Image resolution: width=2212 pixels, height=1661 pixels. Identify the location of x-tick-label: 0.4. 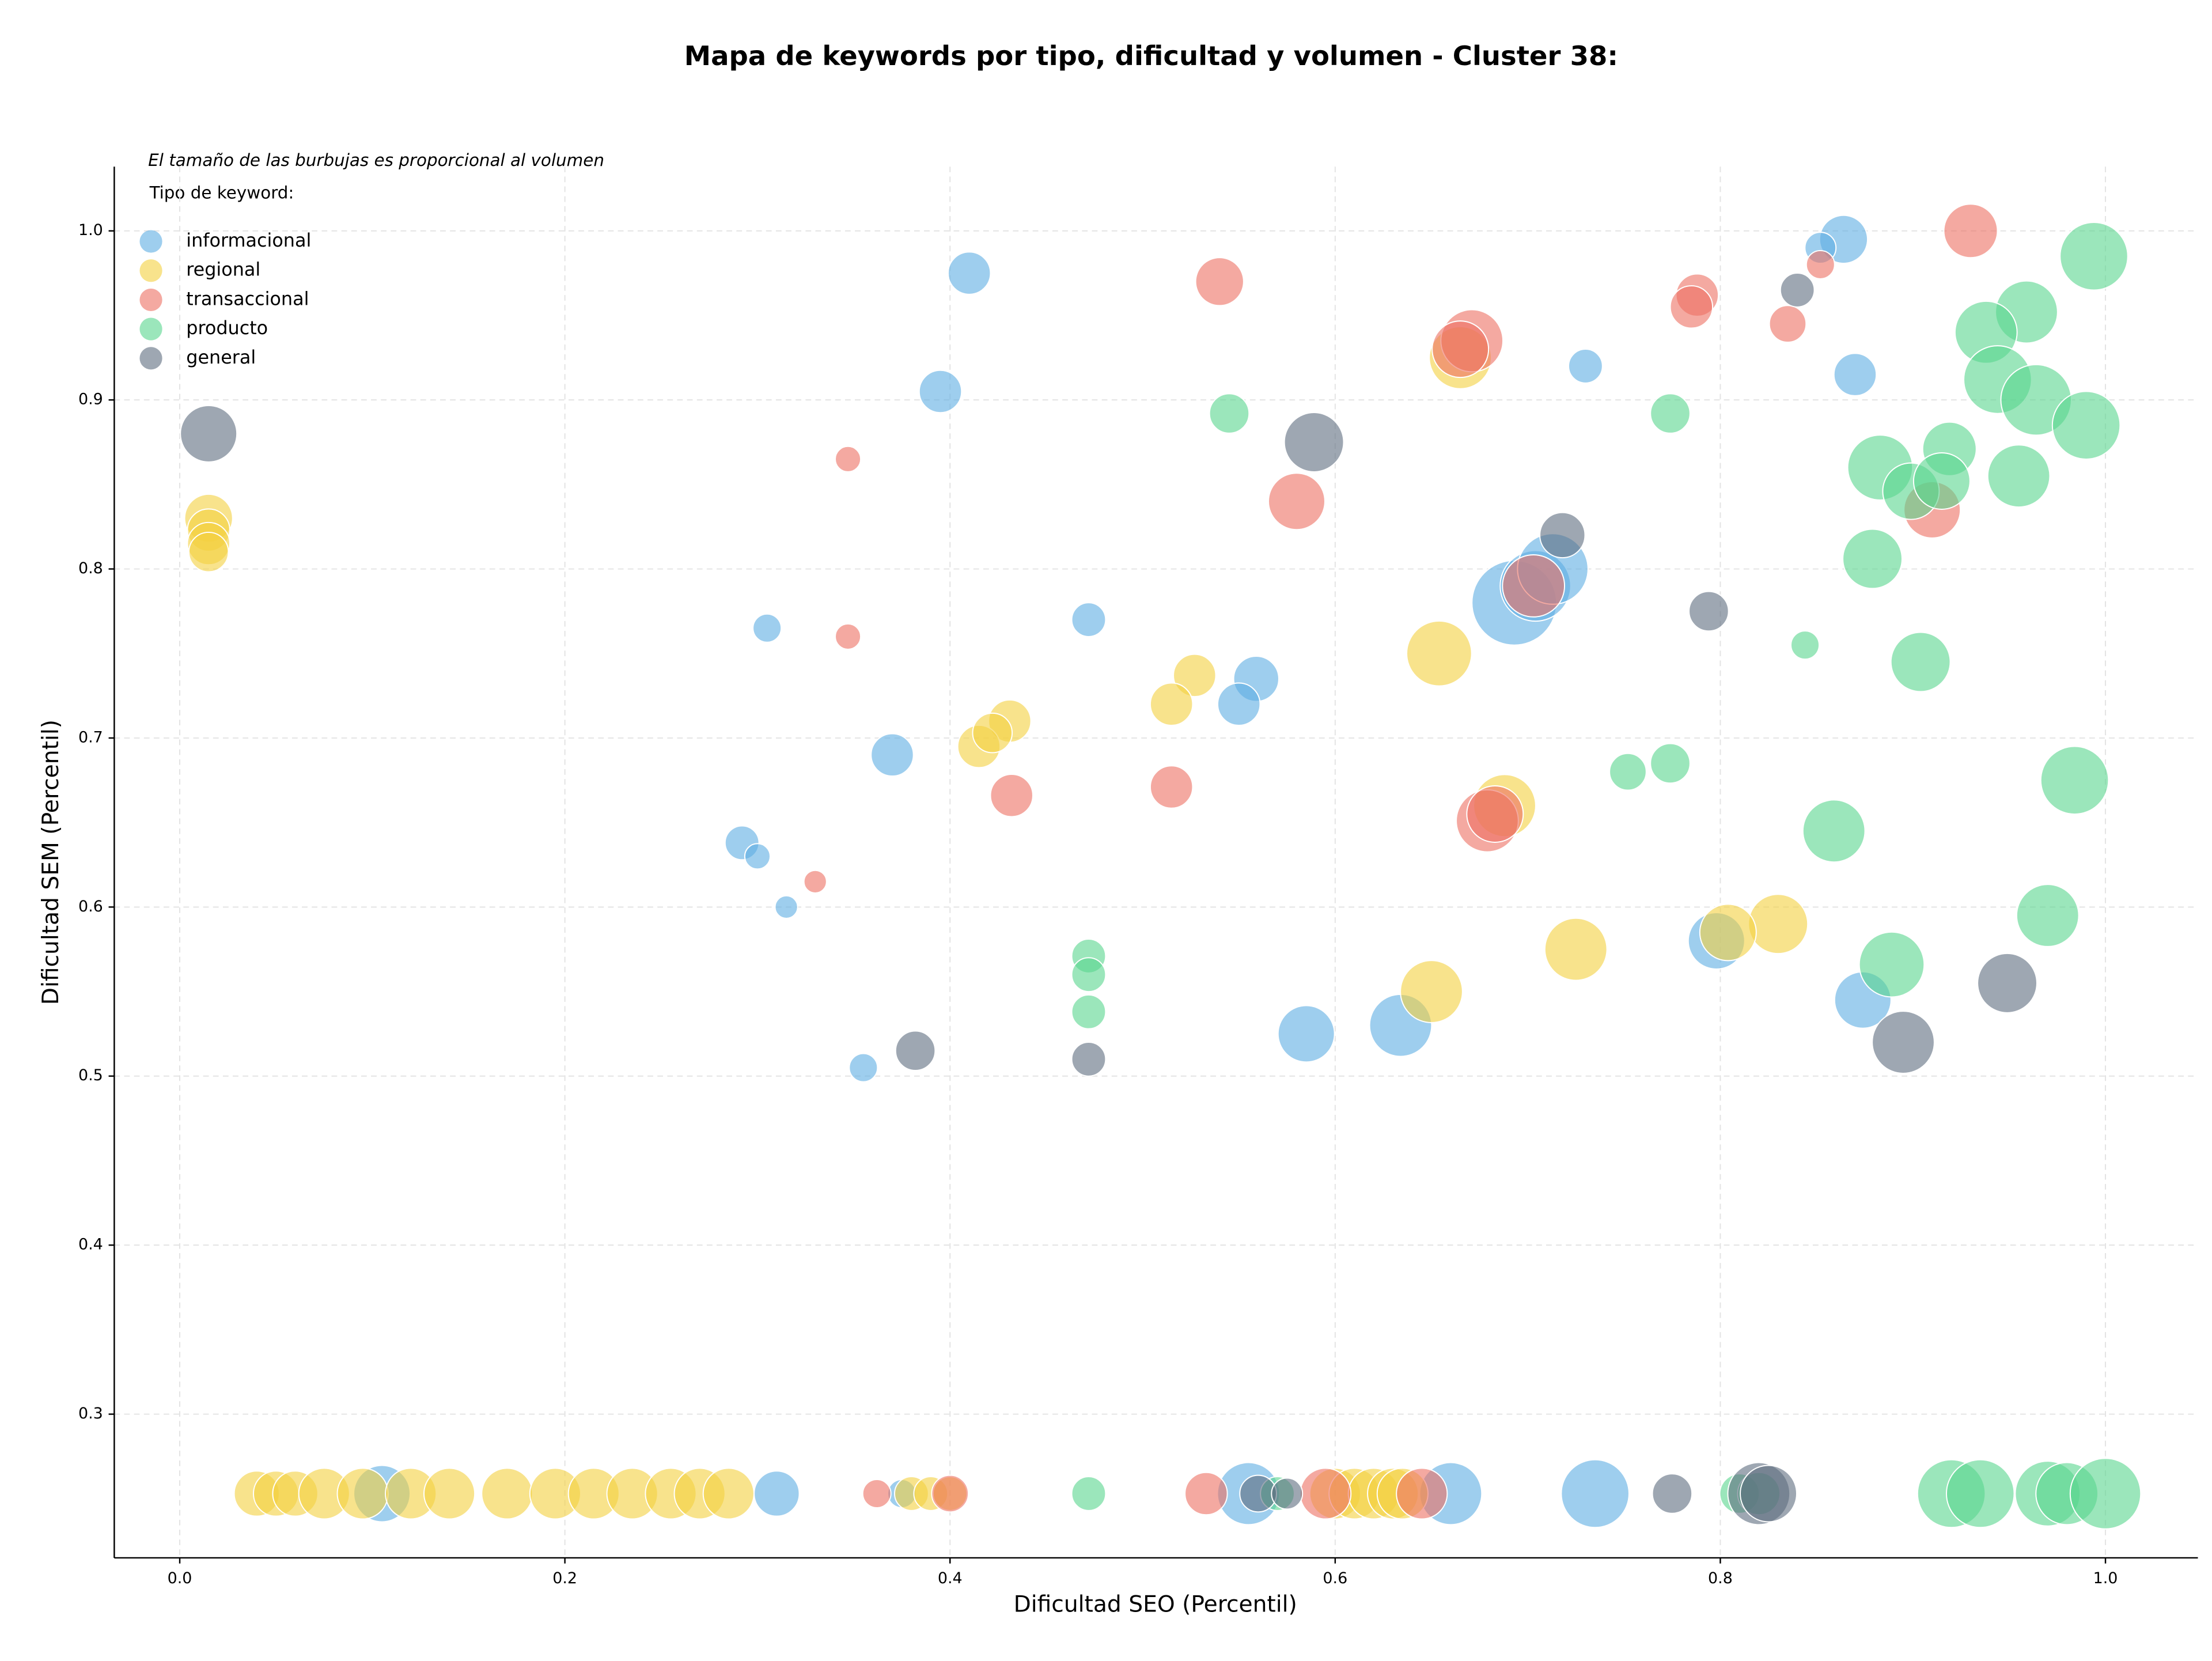
(950, 1578).